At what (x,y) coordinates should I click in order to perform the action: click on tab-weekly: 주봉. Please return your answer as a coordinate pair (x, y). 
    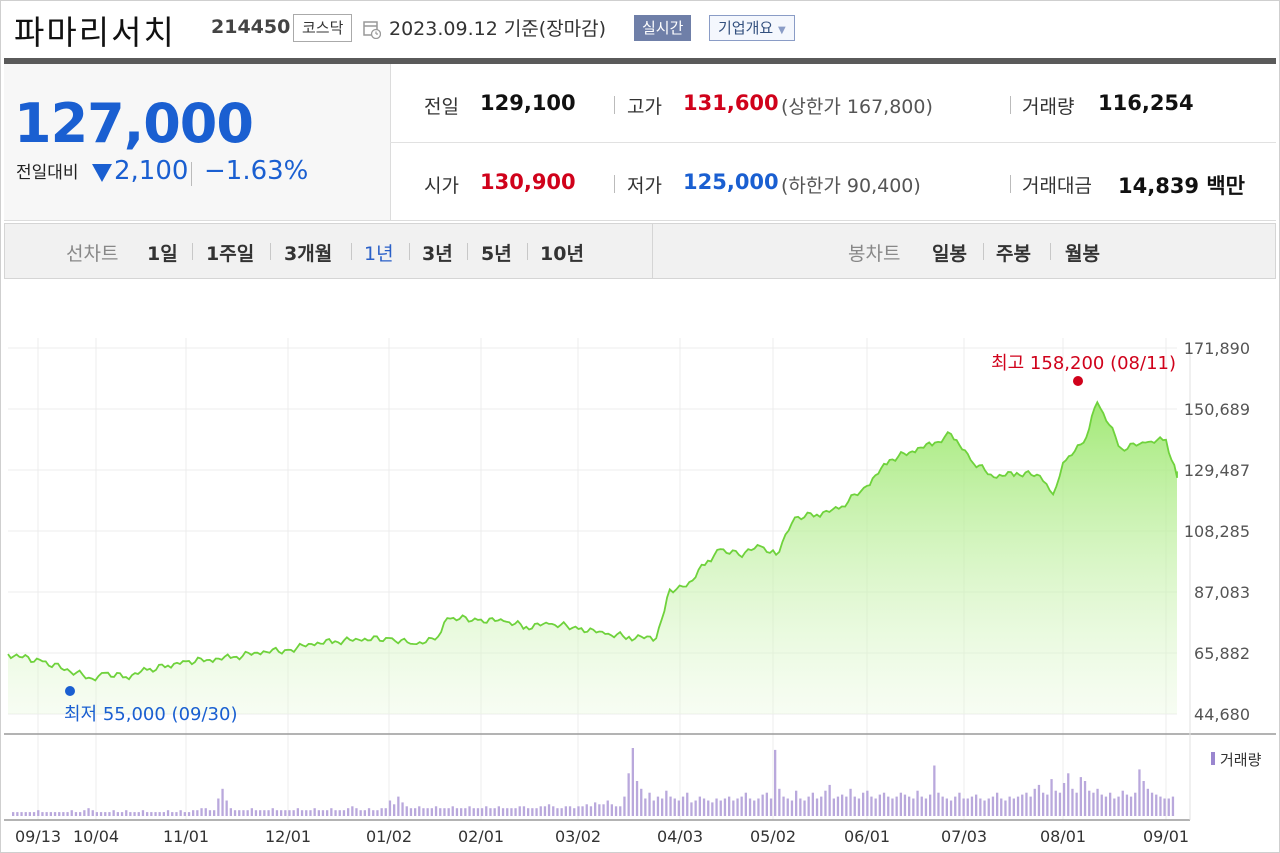
    Looking at the image, I should click on (1013, 254).